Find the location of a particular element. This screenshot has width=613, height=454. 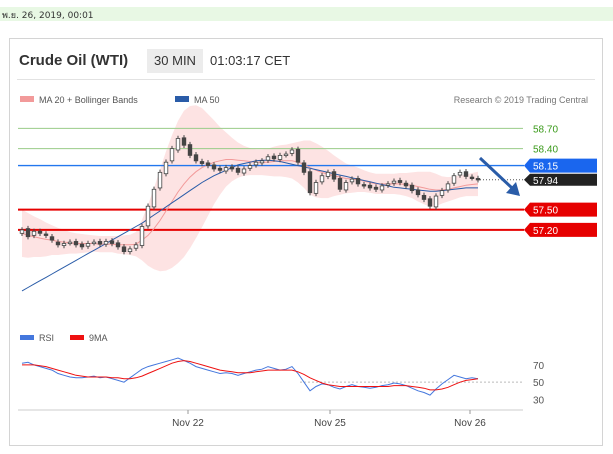

pivot-label: 58.15 is located at coordinates (545, 167).